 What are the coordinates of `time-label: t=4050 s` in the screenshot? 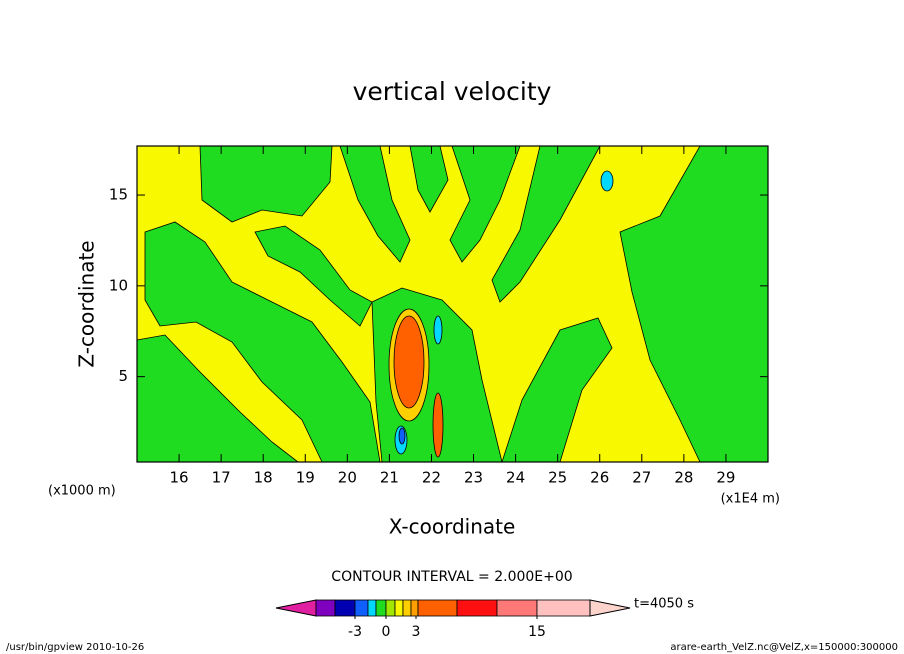 It's located at (664, 604).